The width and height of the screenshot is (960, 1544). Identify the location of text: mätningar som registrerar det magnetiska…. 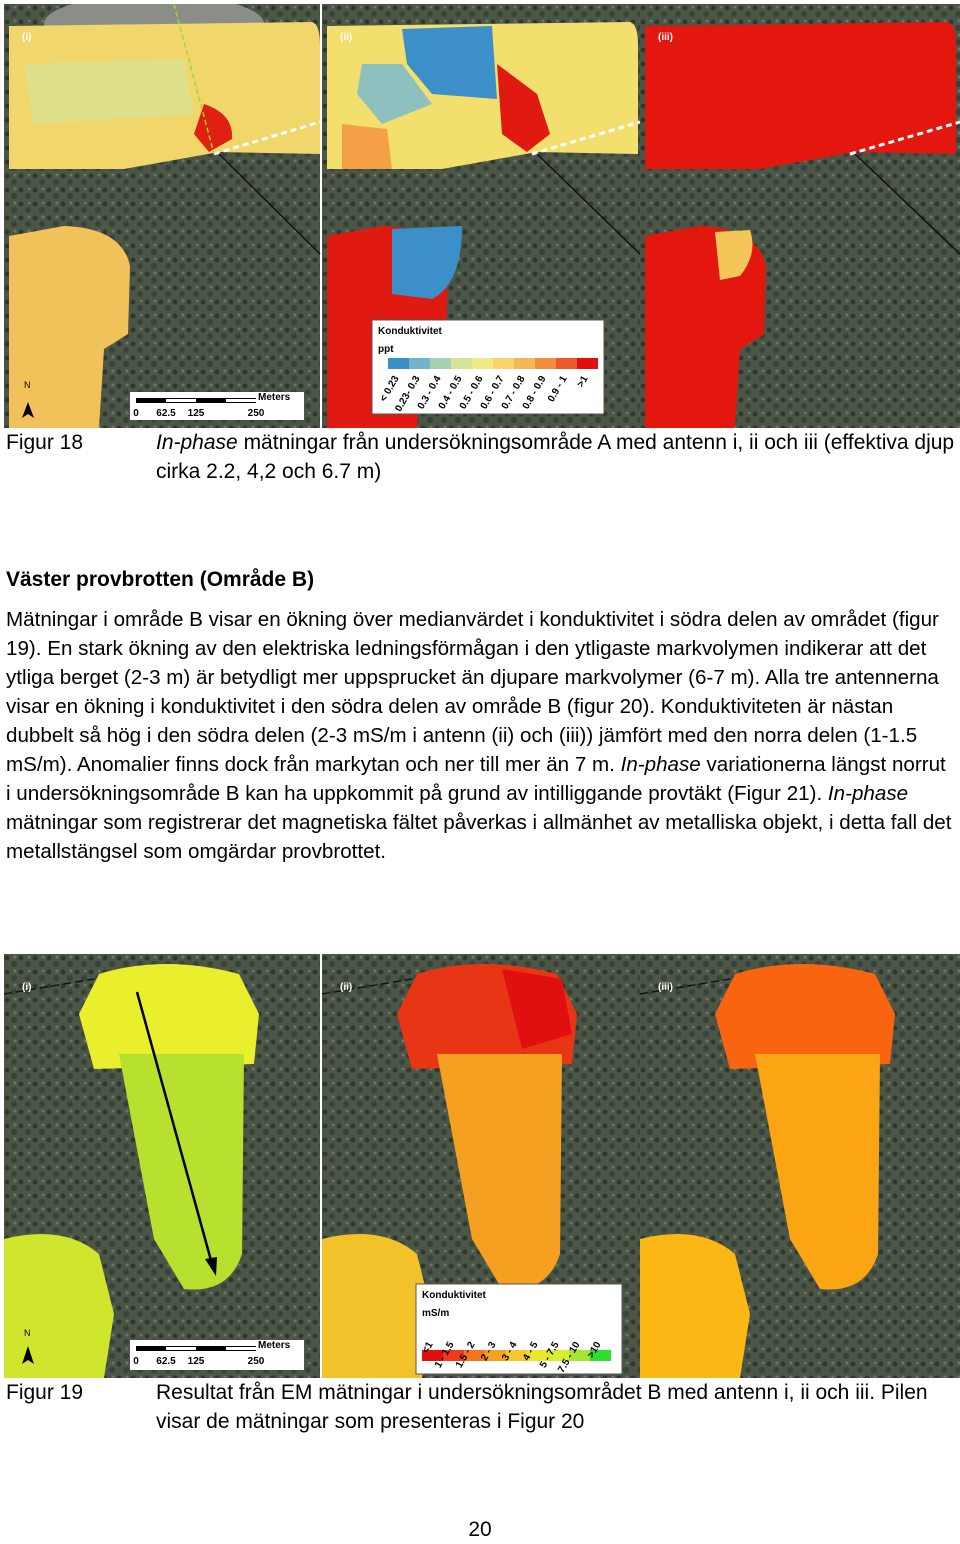
(479, 837).